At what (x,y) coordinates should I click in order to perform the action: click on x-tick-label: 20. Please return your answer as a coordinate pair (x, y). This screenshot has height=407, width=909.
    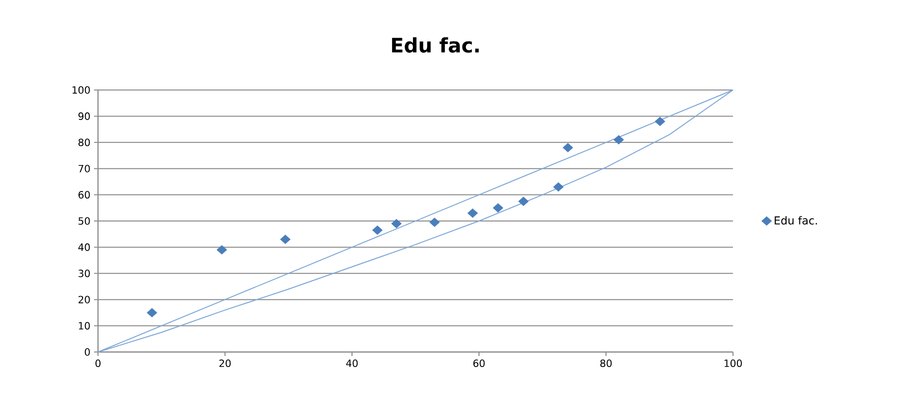
    Looking at the image, I should click on (225, 363).